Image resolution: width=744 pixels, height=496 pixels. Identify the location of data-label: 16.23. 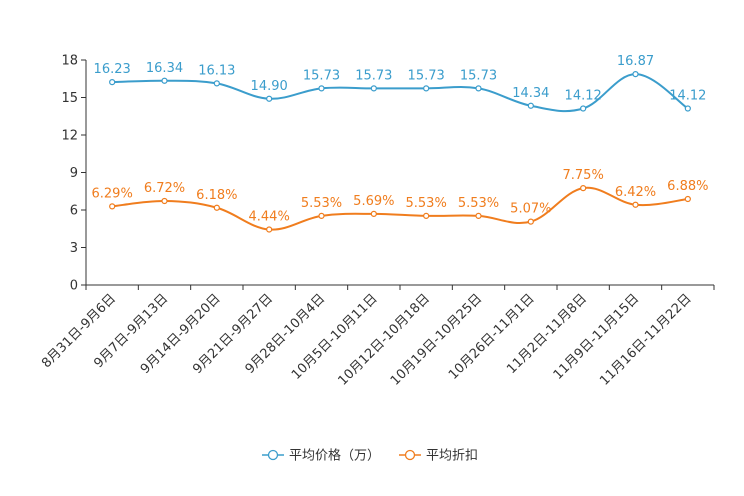
(112, 69).